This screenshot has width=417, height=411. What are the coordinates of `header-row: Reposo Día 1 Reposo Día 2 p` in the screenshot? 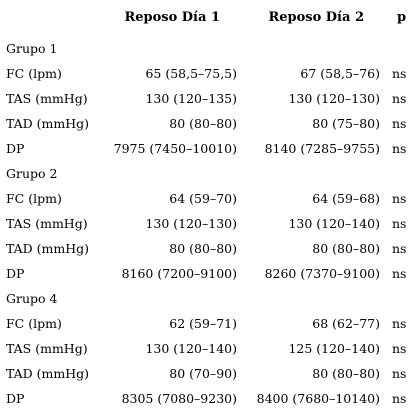 It's located at (208, 18).